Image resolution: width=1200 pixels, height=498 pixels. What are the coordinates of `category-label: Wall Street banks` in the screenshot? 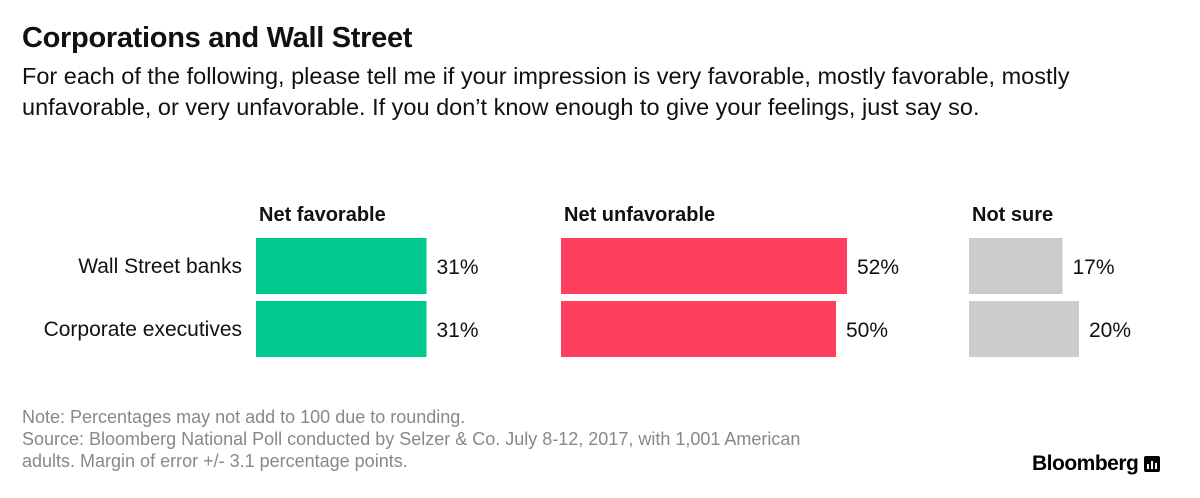 It's located at (160, 266).